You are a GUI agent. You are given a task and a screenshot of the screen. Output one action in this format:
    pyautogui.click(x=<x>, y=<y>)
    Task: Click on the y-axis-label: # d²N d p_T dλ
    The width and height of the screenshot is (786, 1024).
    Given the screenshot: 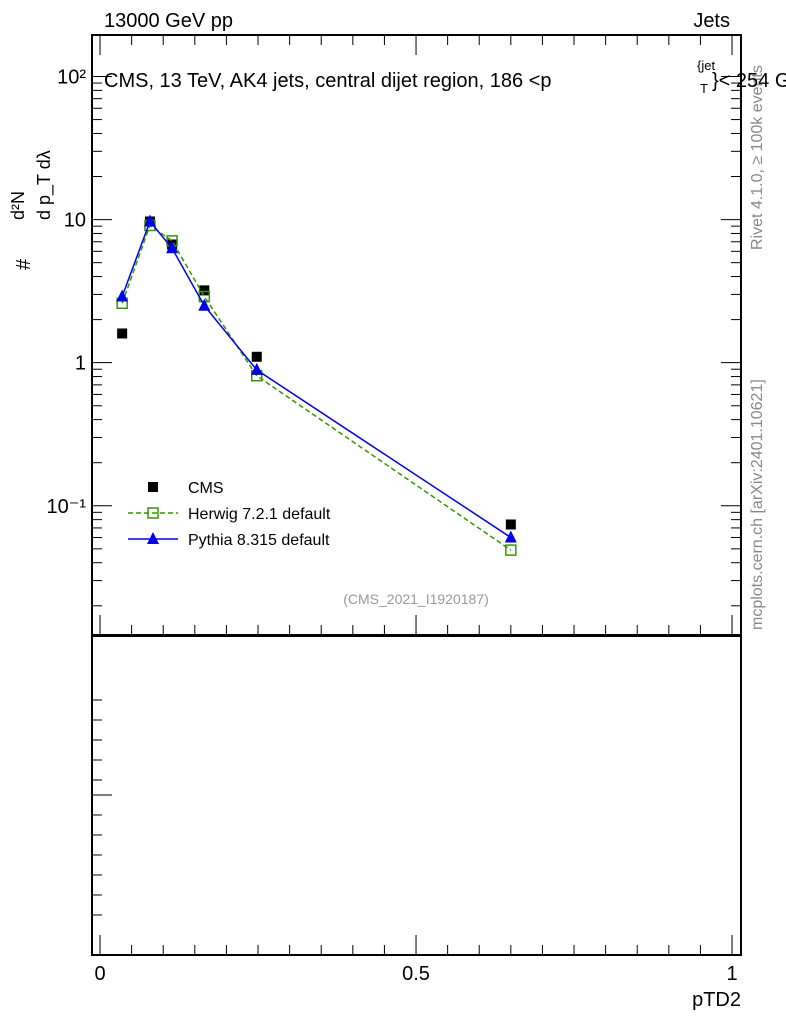 What is the action you would take?
    pyautogui.click(x=31, y=210)
    